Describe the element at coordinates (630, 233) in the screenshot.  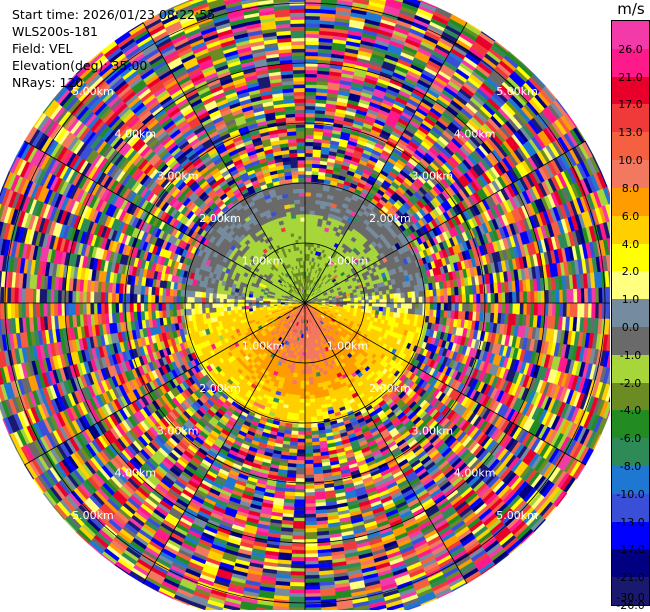
I see `colorbar-segment: 4.0` at that location.